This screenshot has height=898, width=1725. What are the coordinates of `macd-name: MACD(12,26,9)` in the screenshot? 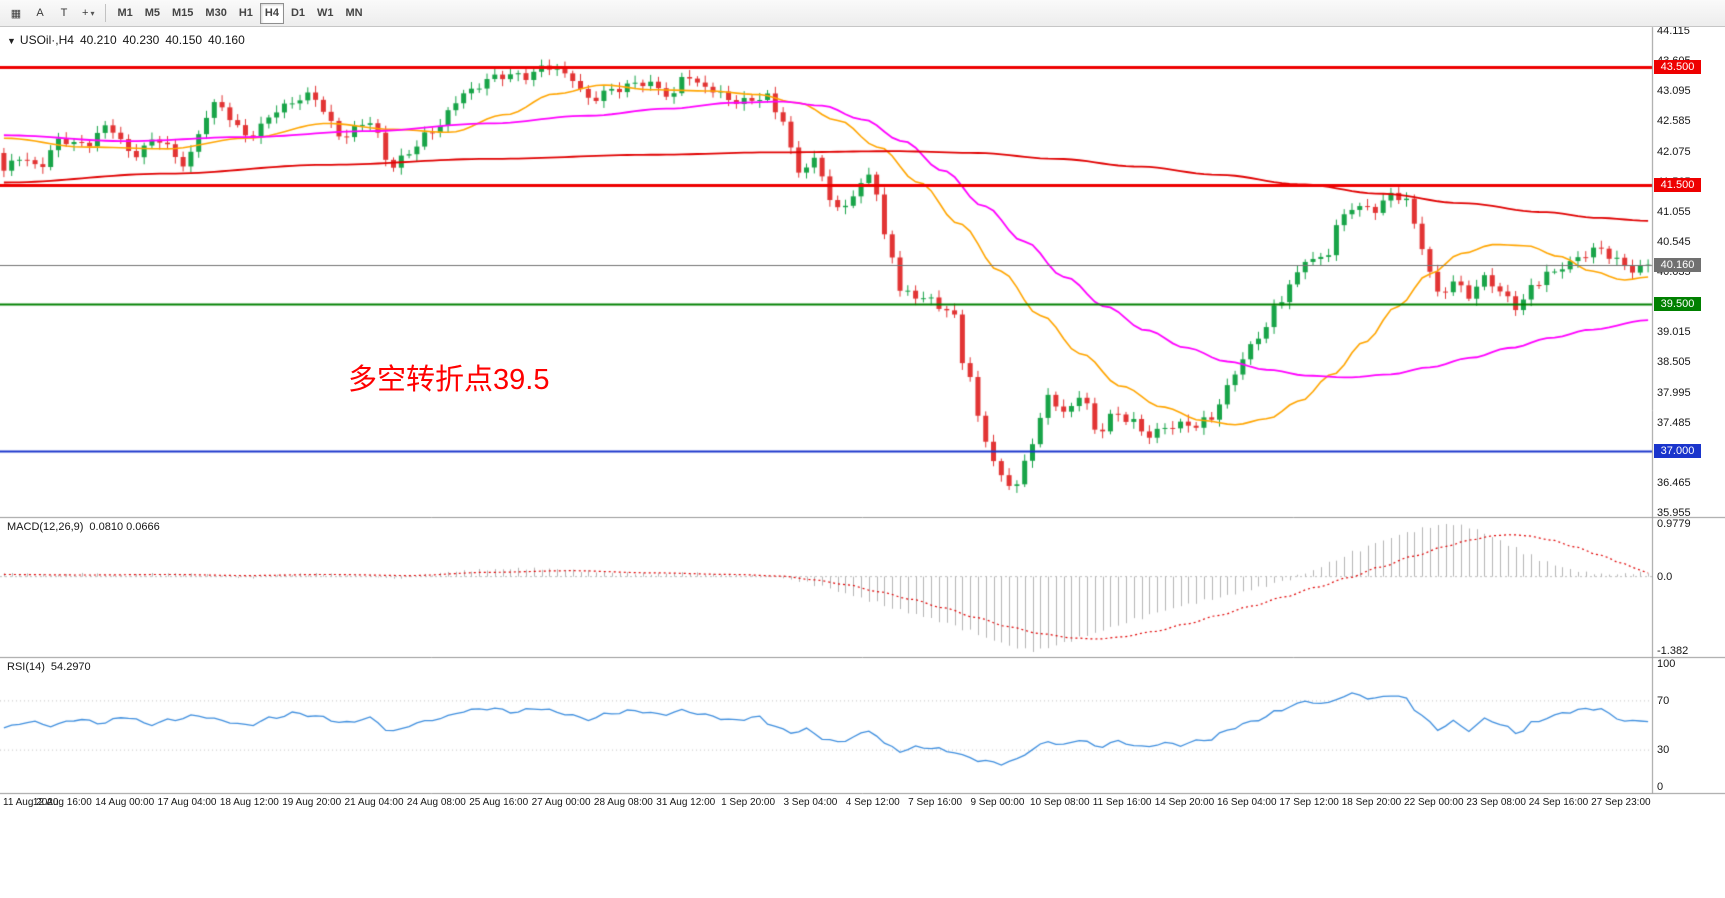 It's located at (45, 527).